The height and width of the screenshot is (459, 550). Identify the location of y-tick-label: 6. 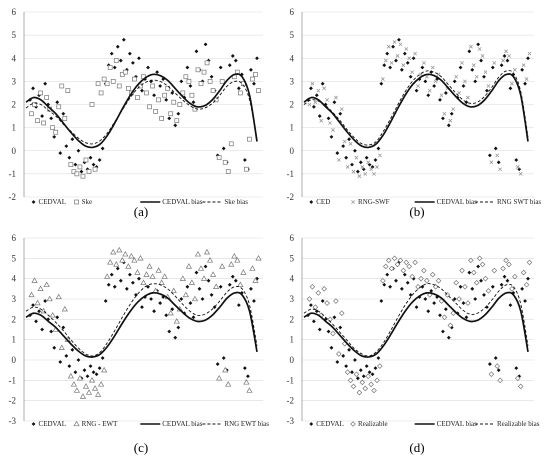
(14, 12).